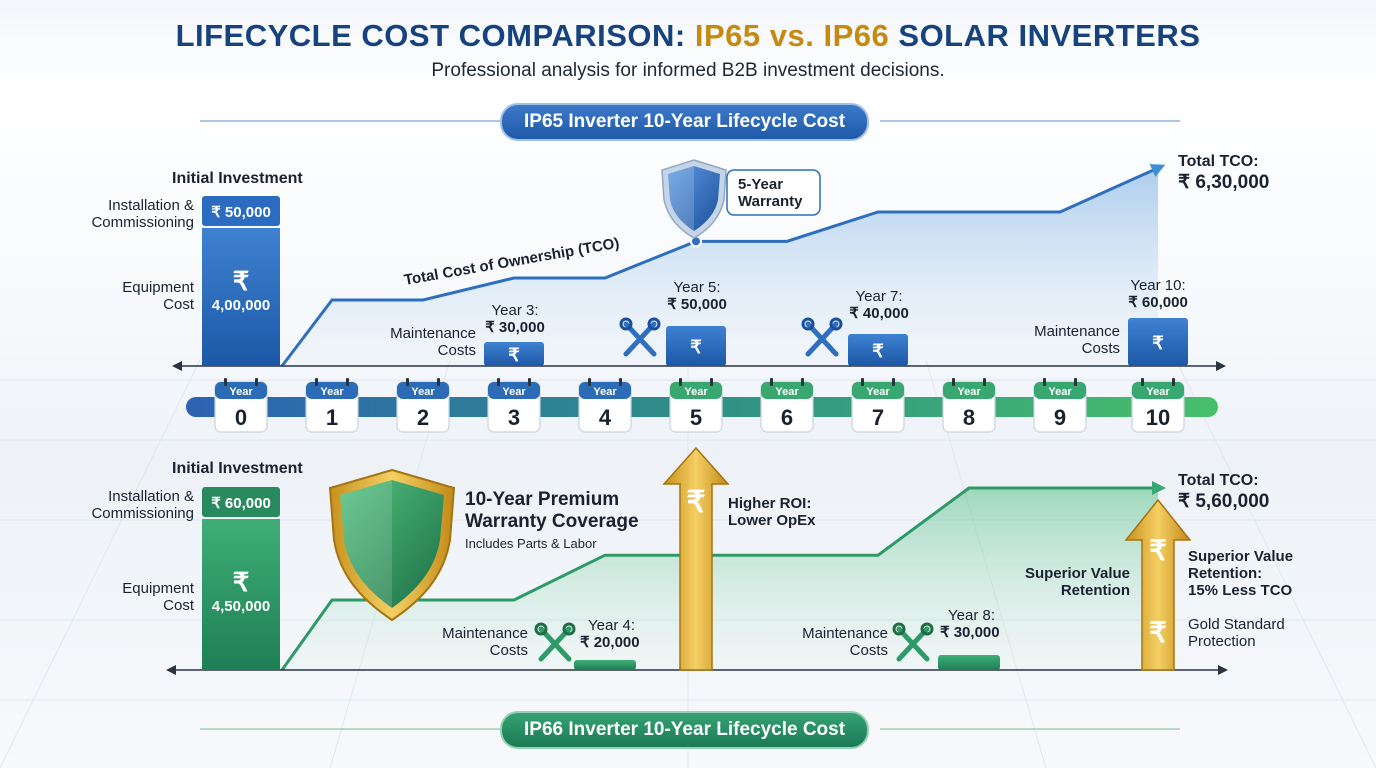 This screenshot has width=1376, height=768. What do you see at coordinates (1158, 405) in the screenshot?
I see `timeline-year-10: Year 10` at bounding box center [1158, 405].